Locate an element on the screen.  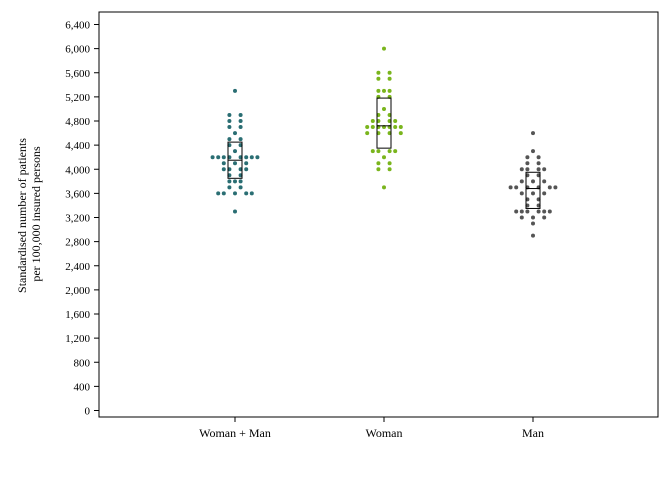
y-tick-label: 6,400 is located at coordinates (77, 26).